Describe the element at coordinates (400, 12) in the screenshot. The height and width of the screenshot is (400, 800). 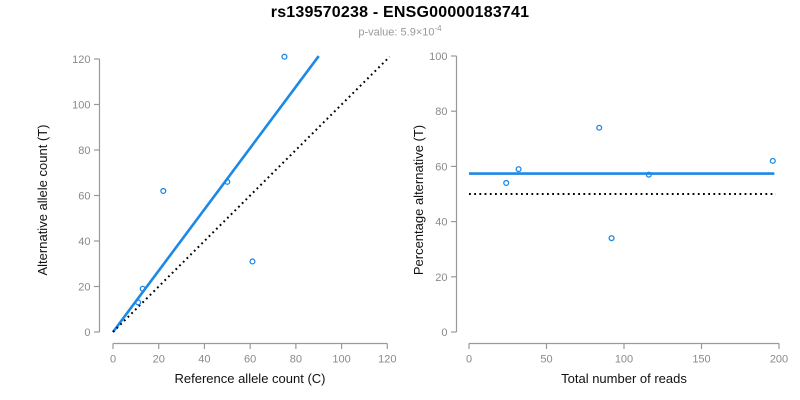
I see `chart-title: rs139570238 - ENSG00000183741` at that location.